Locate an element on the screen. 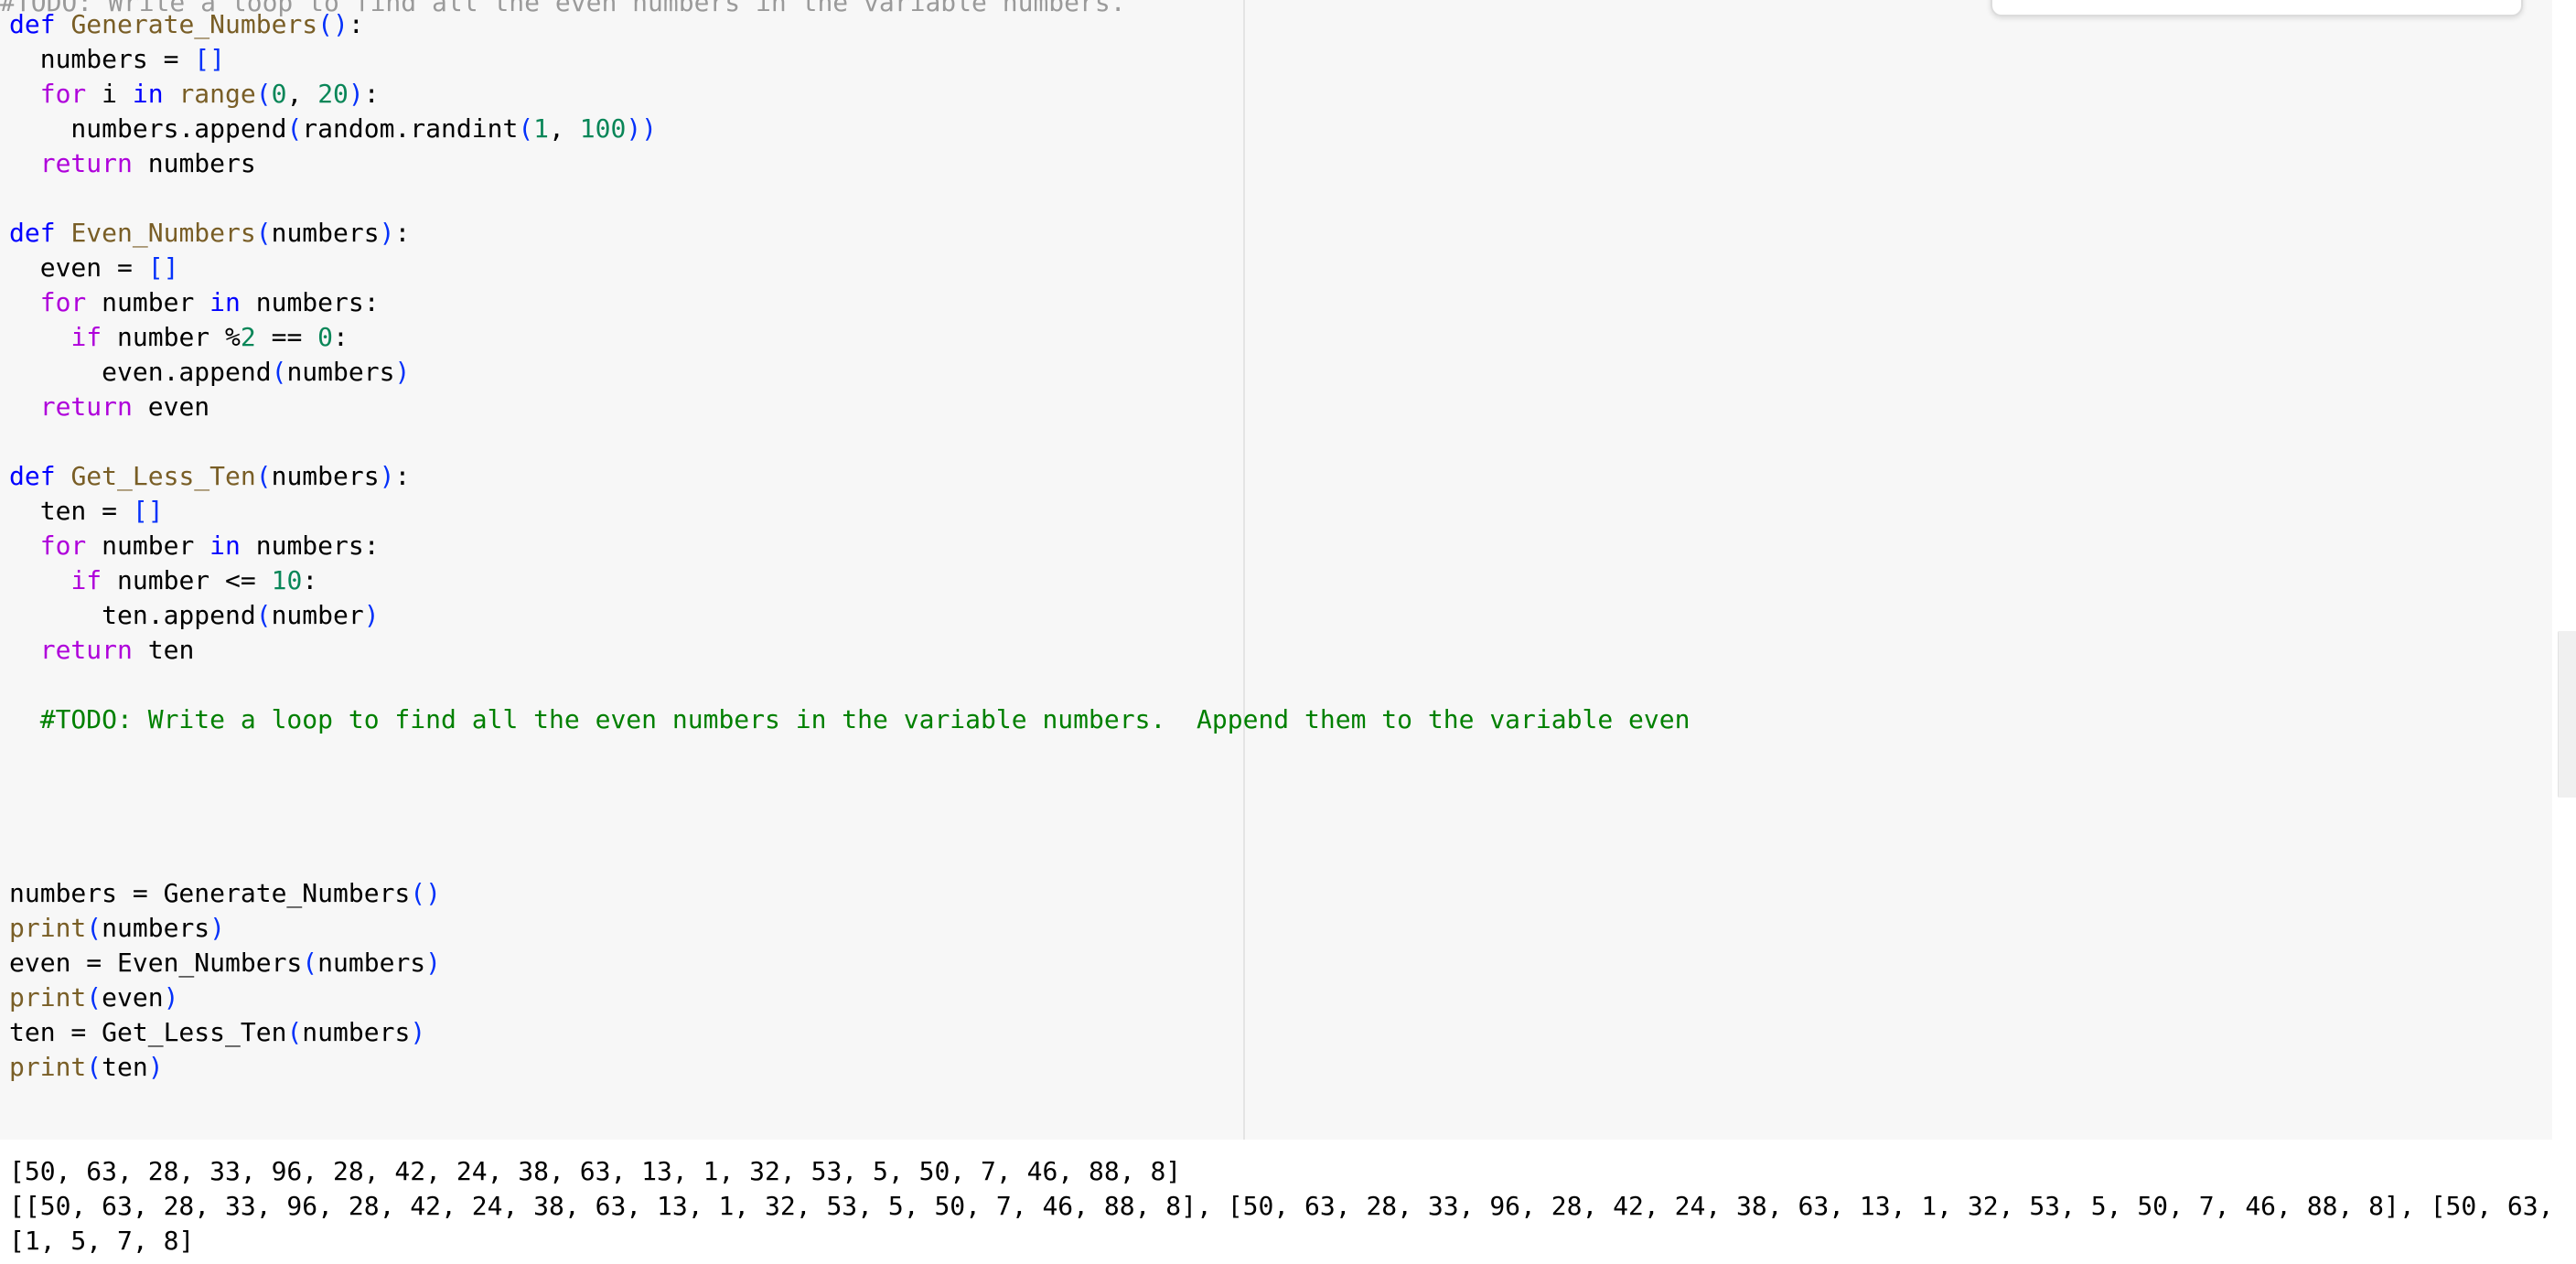  code-line: even = Even_Numbers(numbers) is located at coordinates (850, 963).